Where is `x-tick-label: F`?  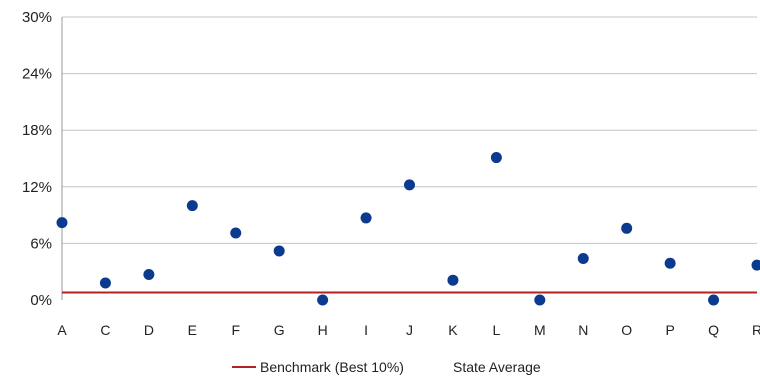 x-tick-label: F is located at coordinates (235, 330).